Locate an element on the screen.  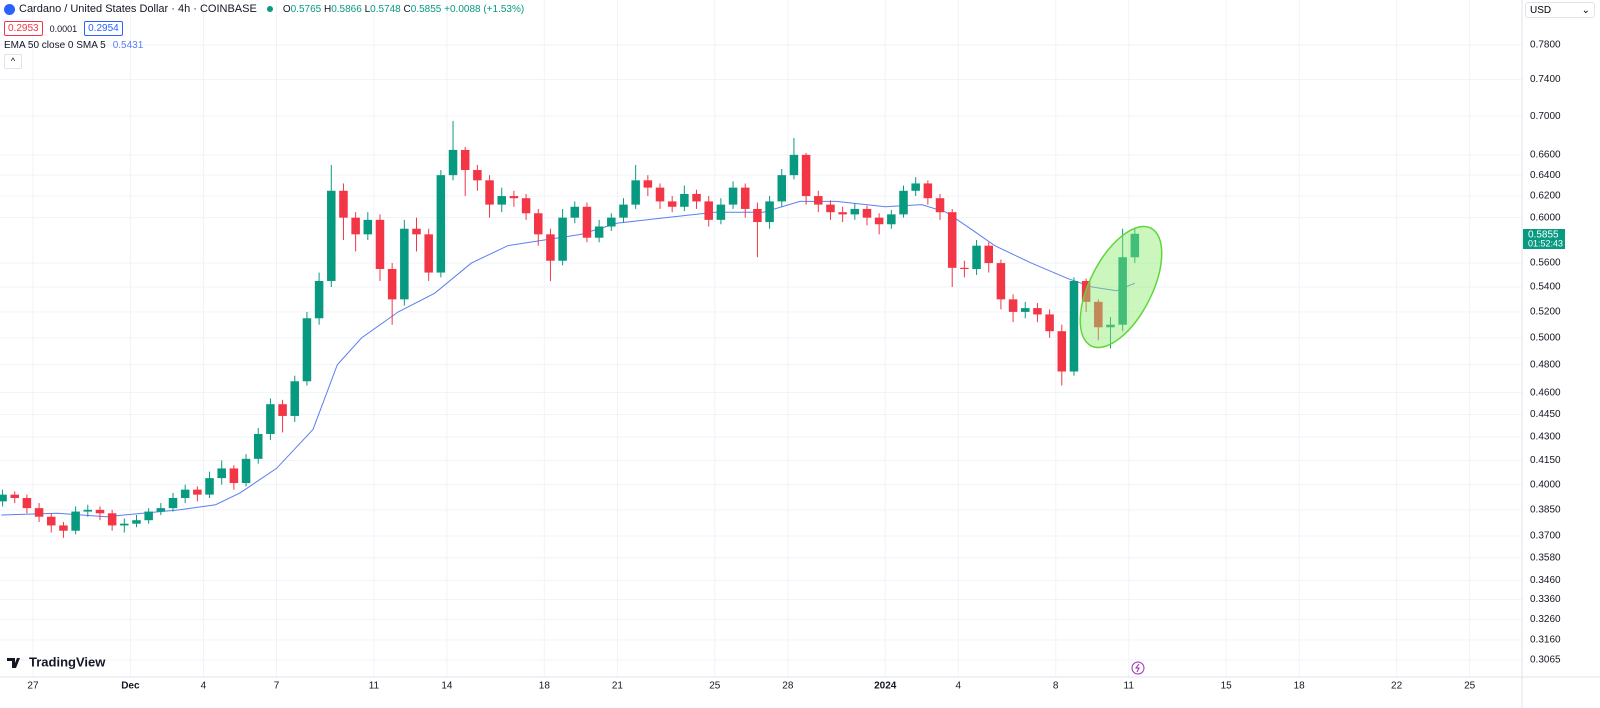
alert-icon is located at coordinates (1138, 668).